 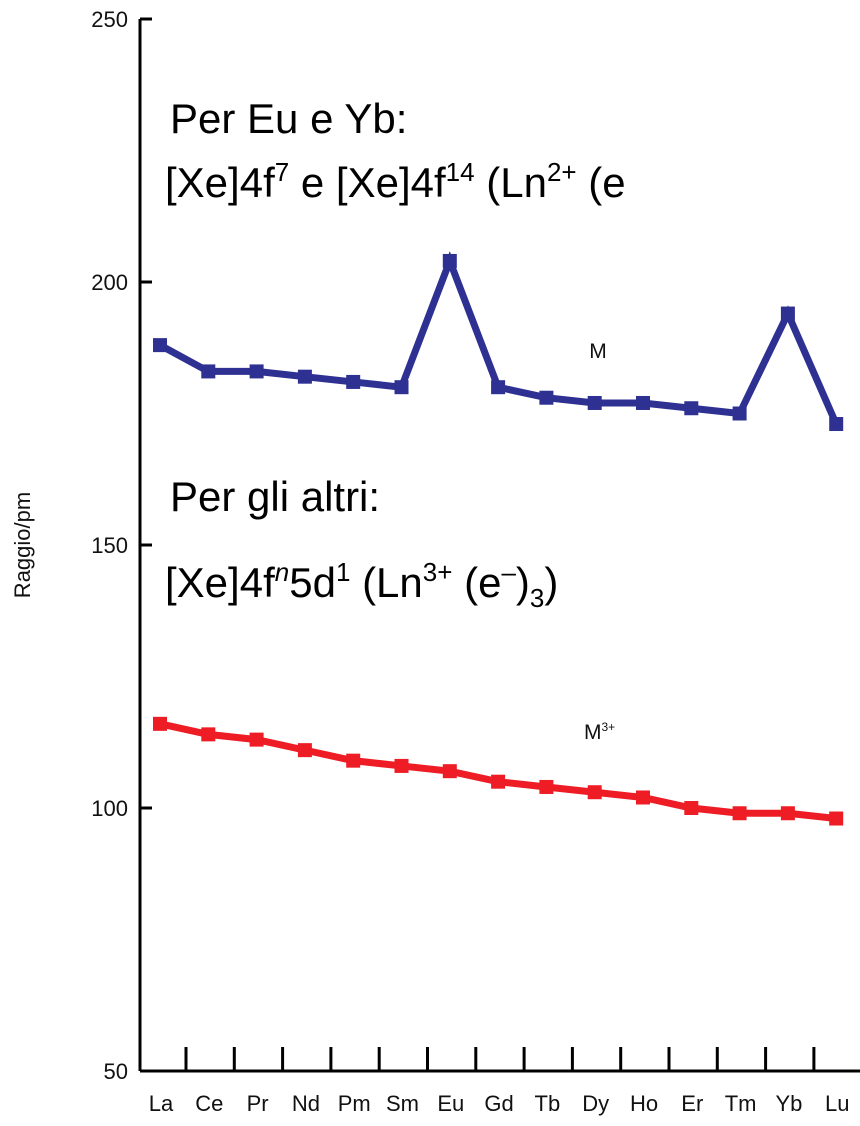 I want to click on others-config-part3: (Ln, so click(x=386, y=582).